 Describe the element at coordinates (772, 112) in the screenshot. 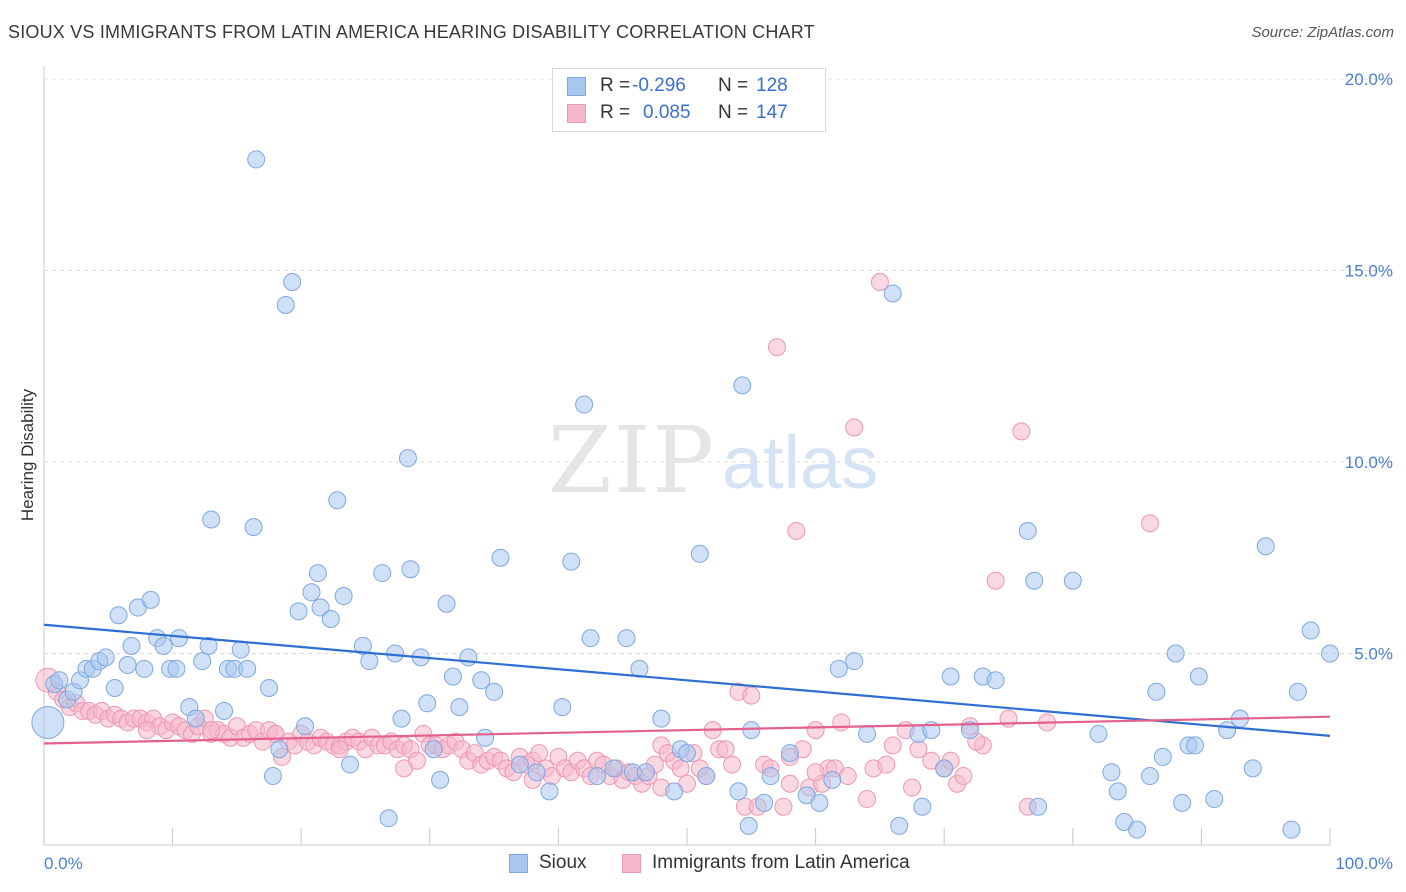

I see `legend-n-value: 147` at that location.